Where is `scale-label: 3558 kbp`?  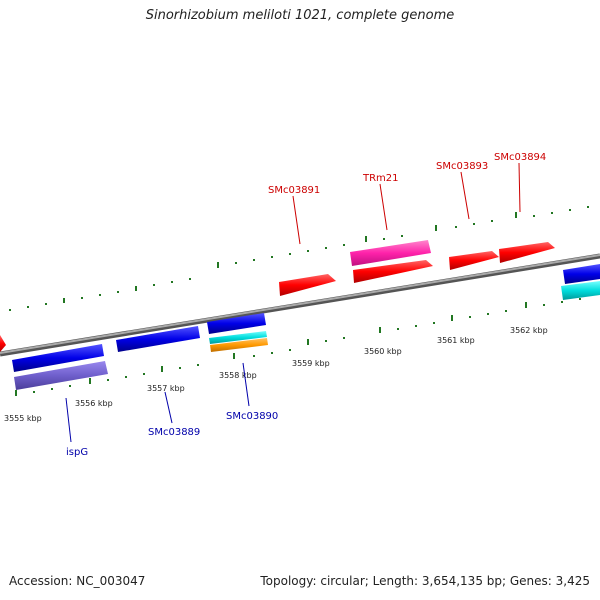 scale-label: 3558 kbp is located at coordinates (238, 375).